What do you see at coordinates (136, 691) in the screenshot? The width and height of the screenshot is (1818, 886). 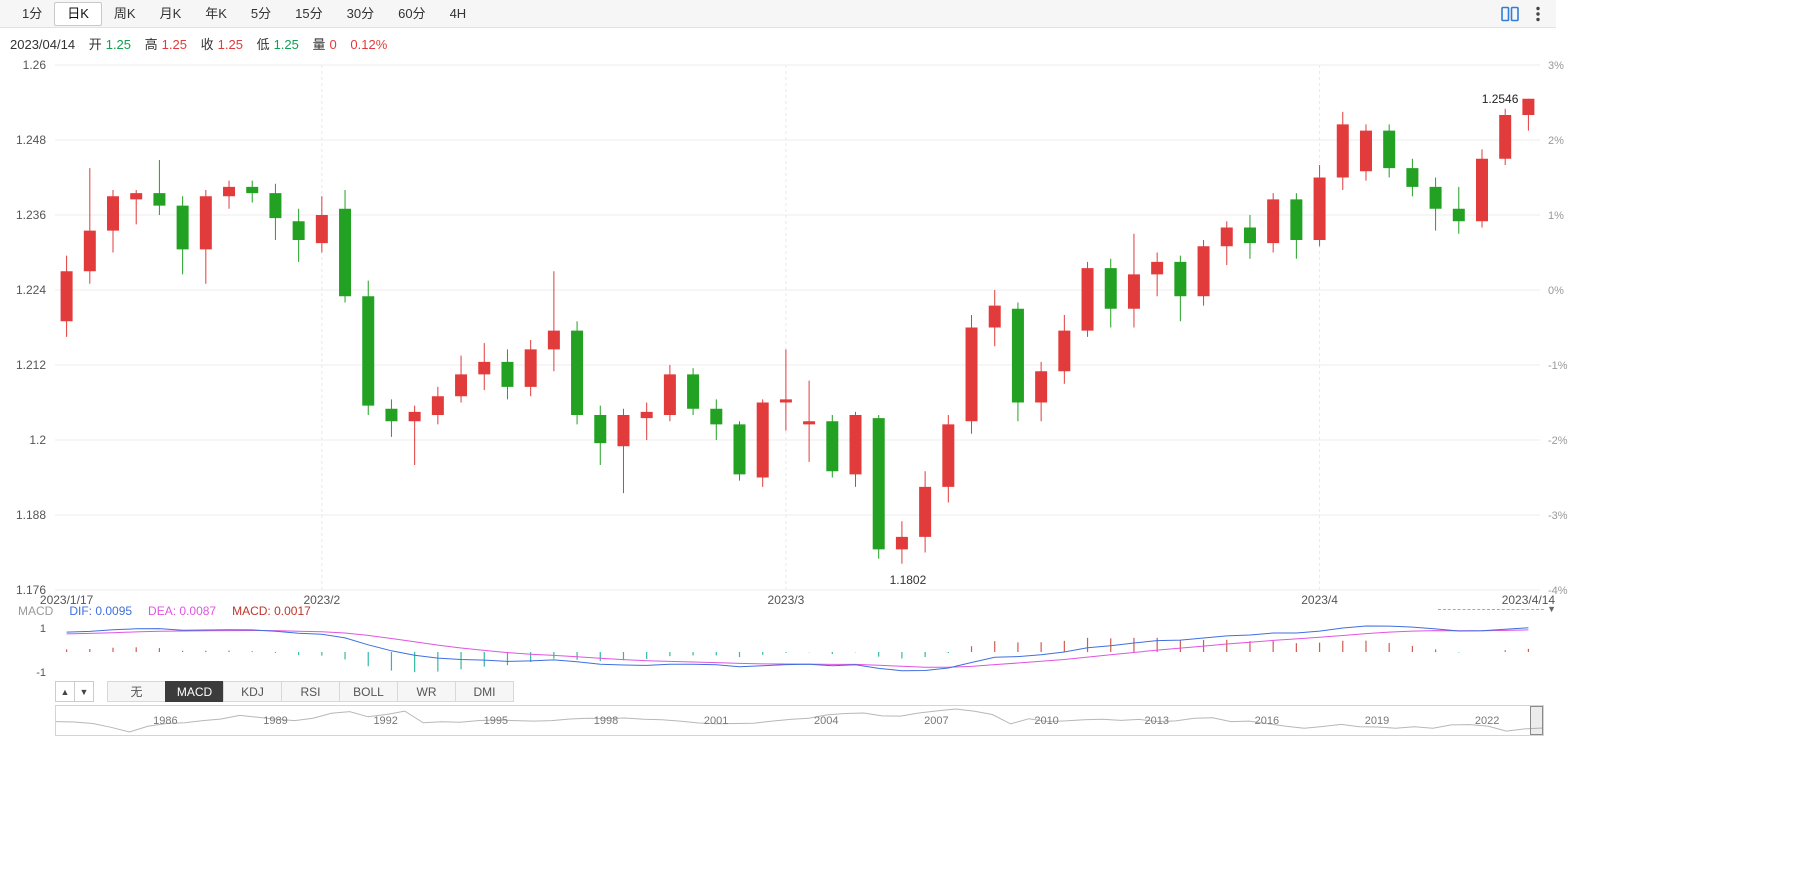 I see `indicator-tab-none: 无` at bounding box center [136, 691].